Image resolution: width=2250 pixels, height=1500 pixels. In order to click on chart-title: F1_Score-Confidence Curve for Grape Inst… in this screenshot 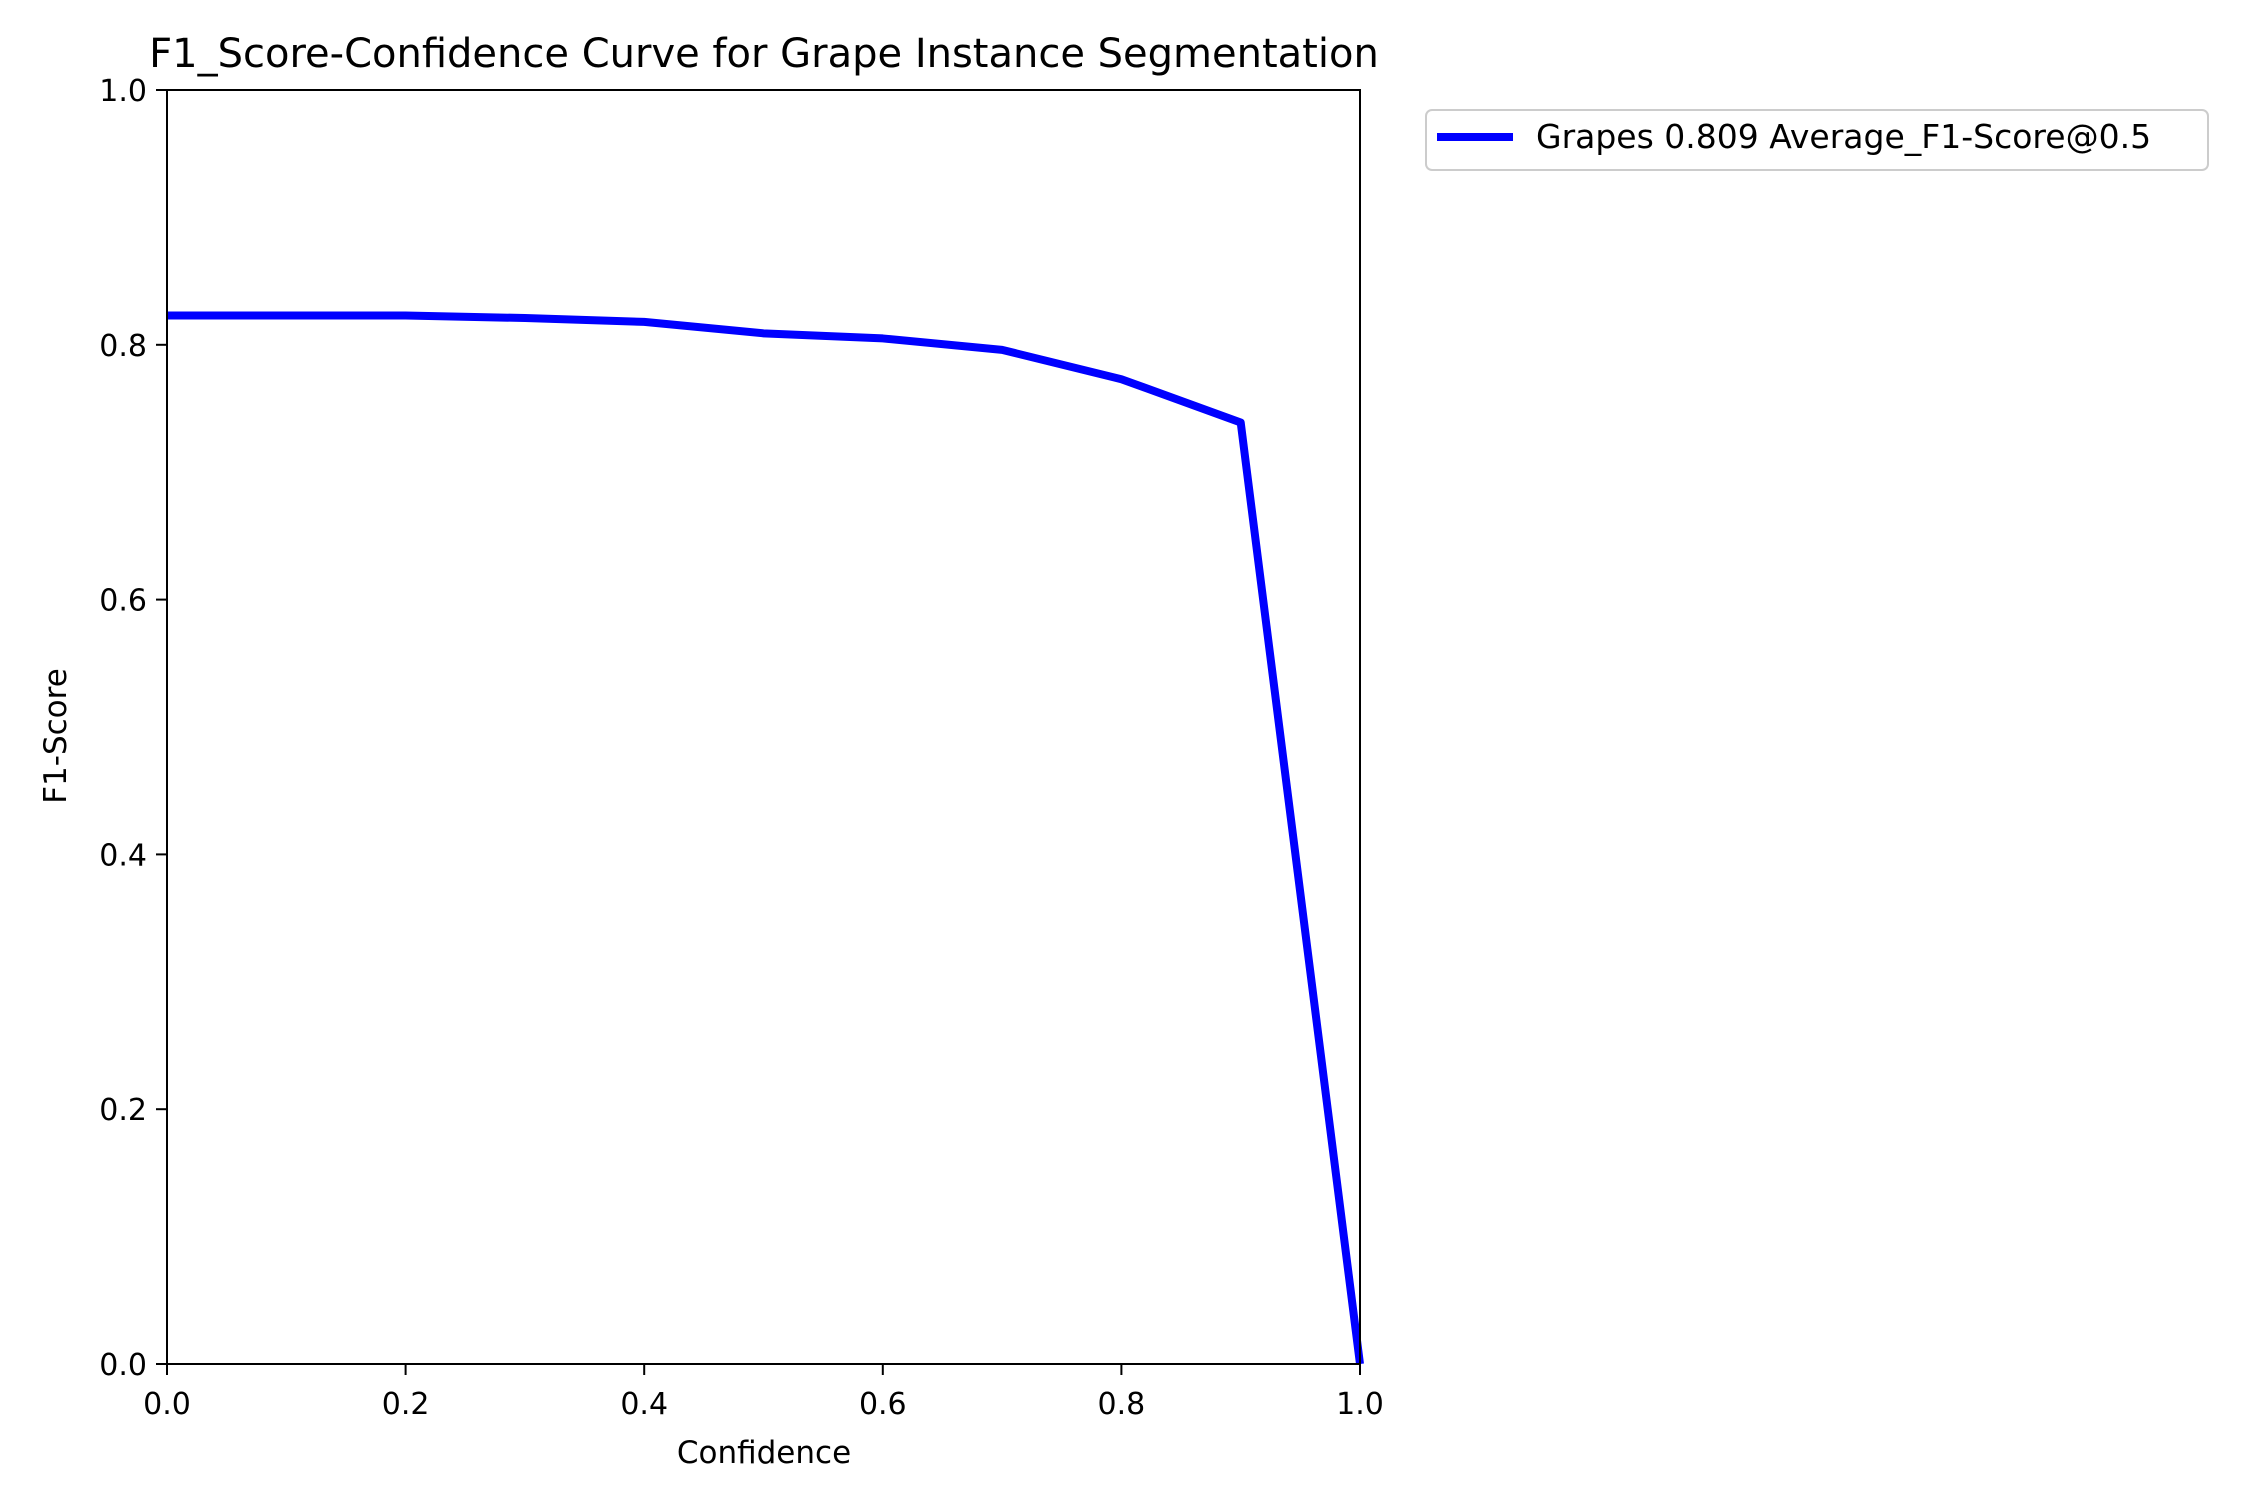, I will do `click(764, 54)`.